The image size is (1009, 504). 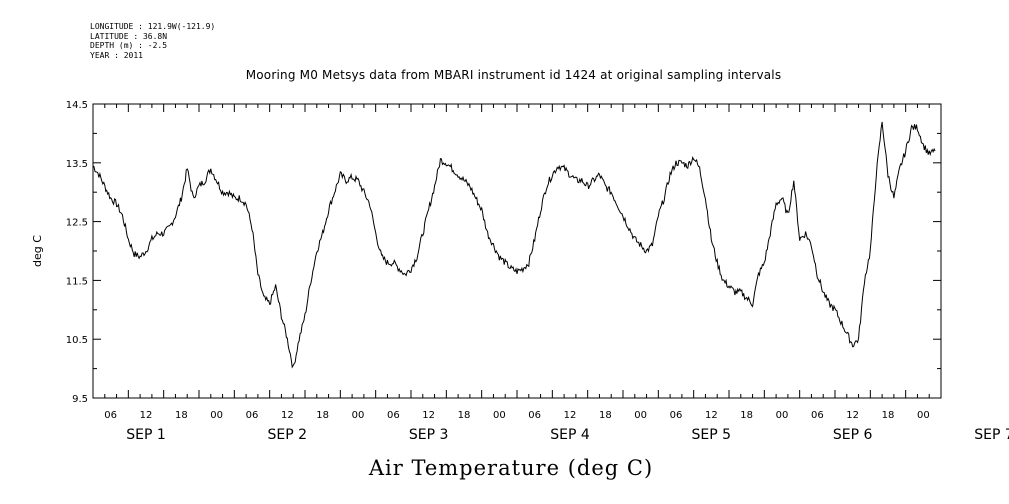 I want to click on y-tick-label: 12.5, so click(x=77, y=223).